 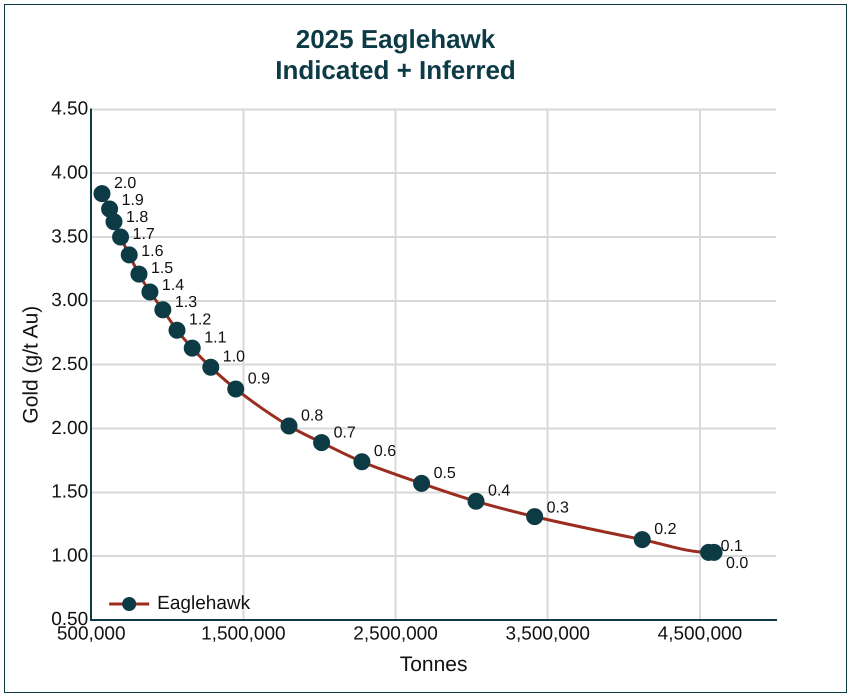 I want to click on annotation: 1.9, so click(x=133, y=201).